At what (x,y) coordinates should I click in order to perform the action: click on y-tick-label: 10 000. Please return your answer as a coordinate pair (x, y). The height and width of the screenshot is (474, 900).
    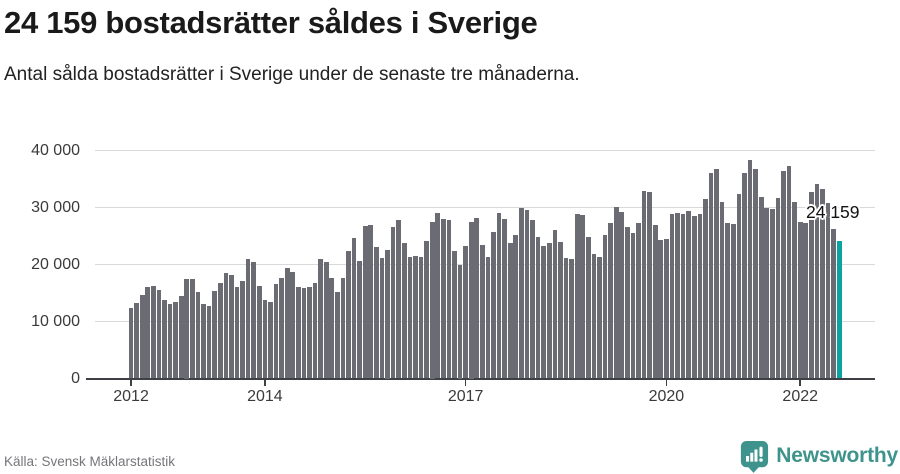
    Looking at the image, I should click on (55, 321).